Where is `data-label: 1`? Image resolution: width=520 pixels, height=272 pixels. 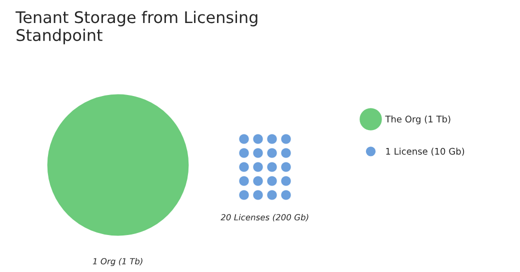 data-label: 1 is located at coordinates (94, 261).